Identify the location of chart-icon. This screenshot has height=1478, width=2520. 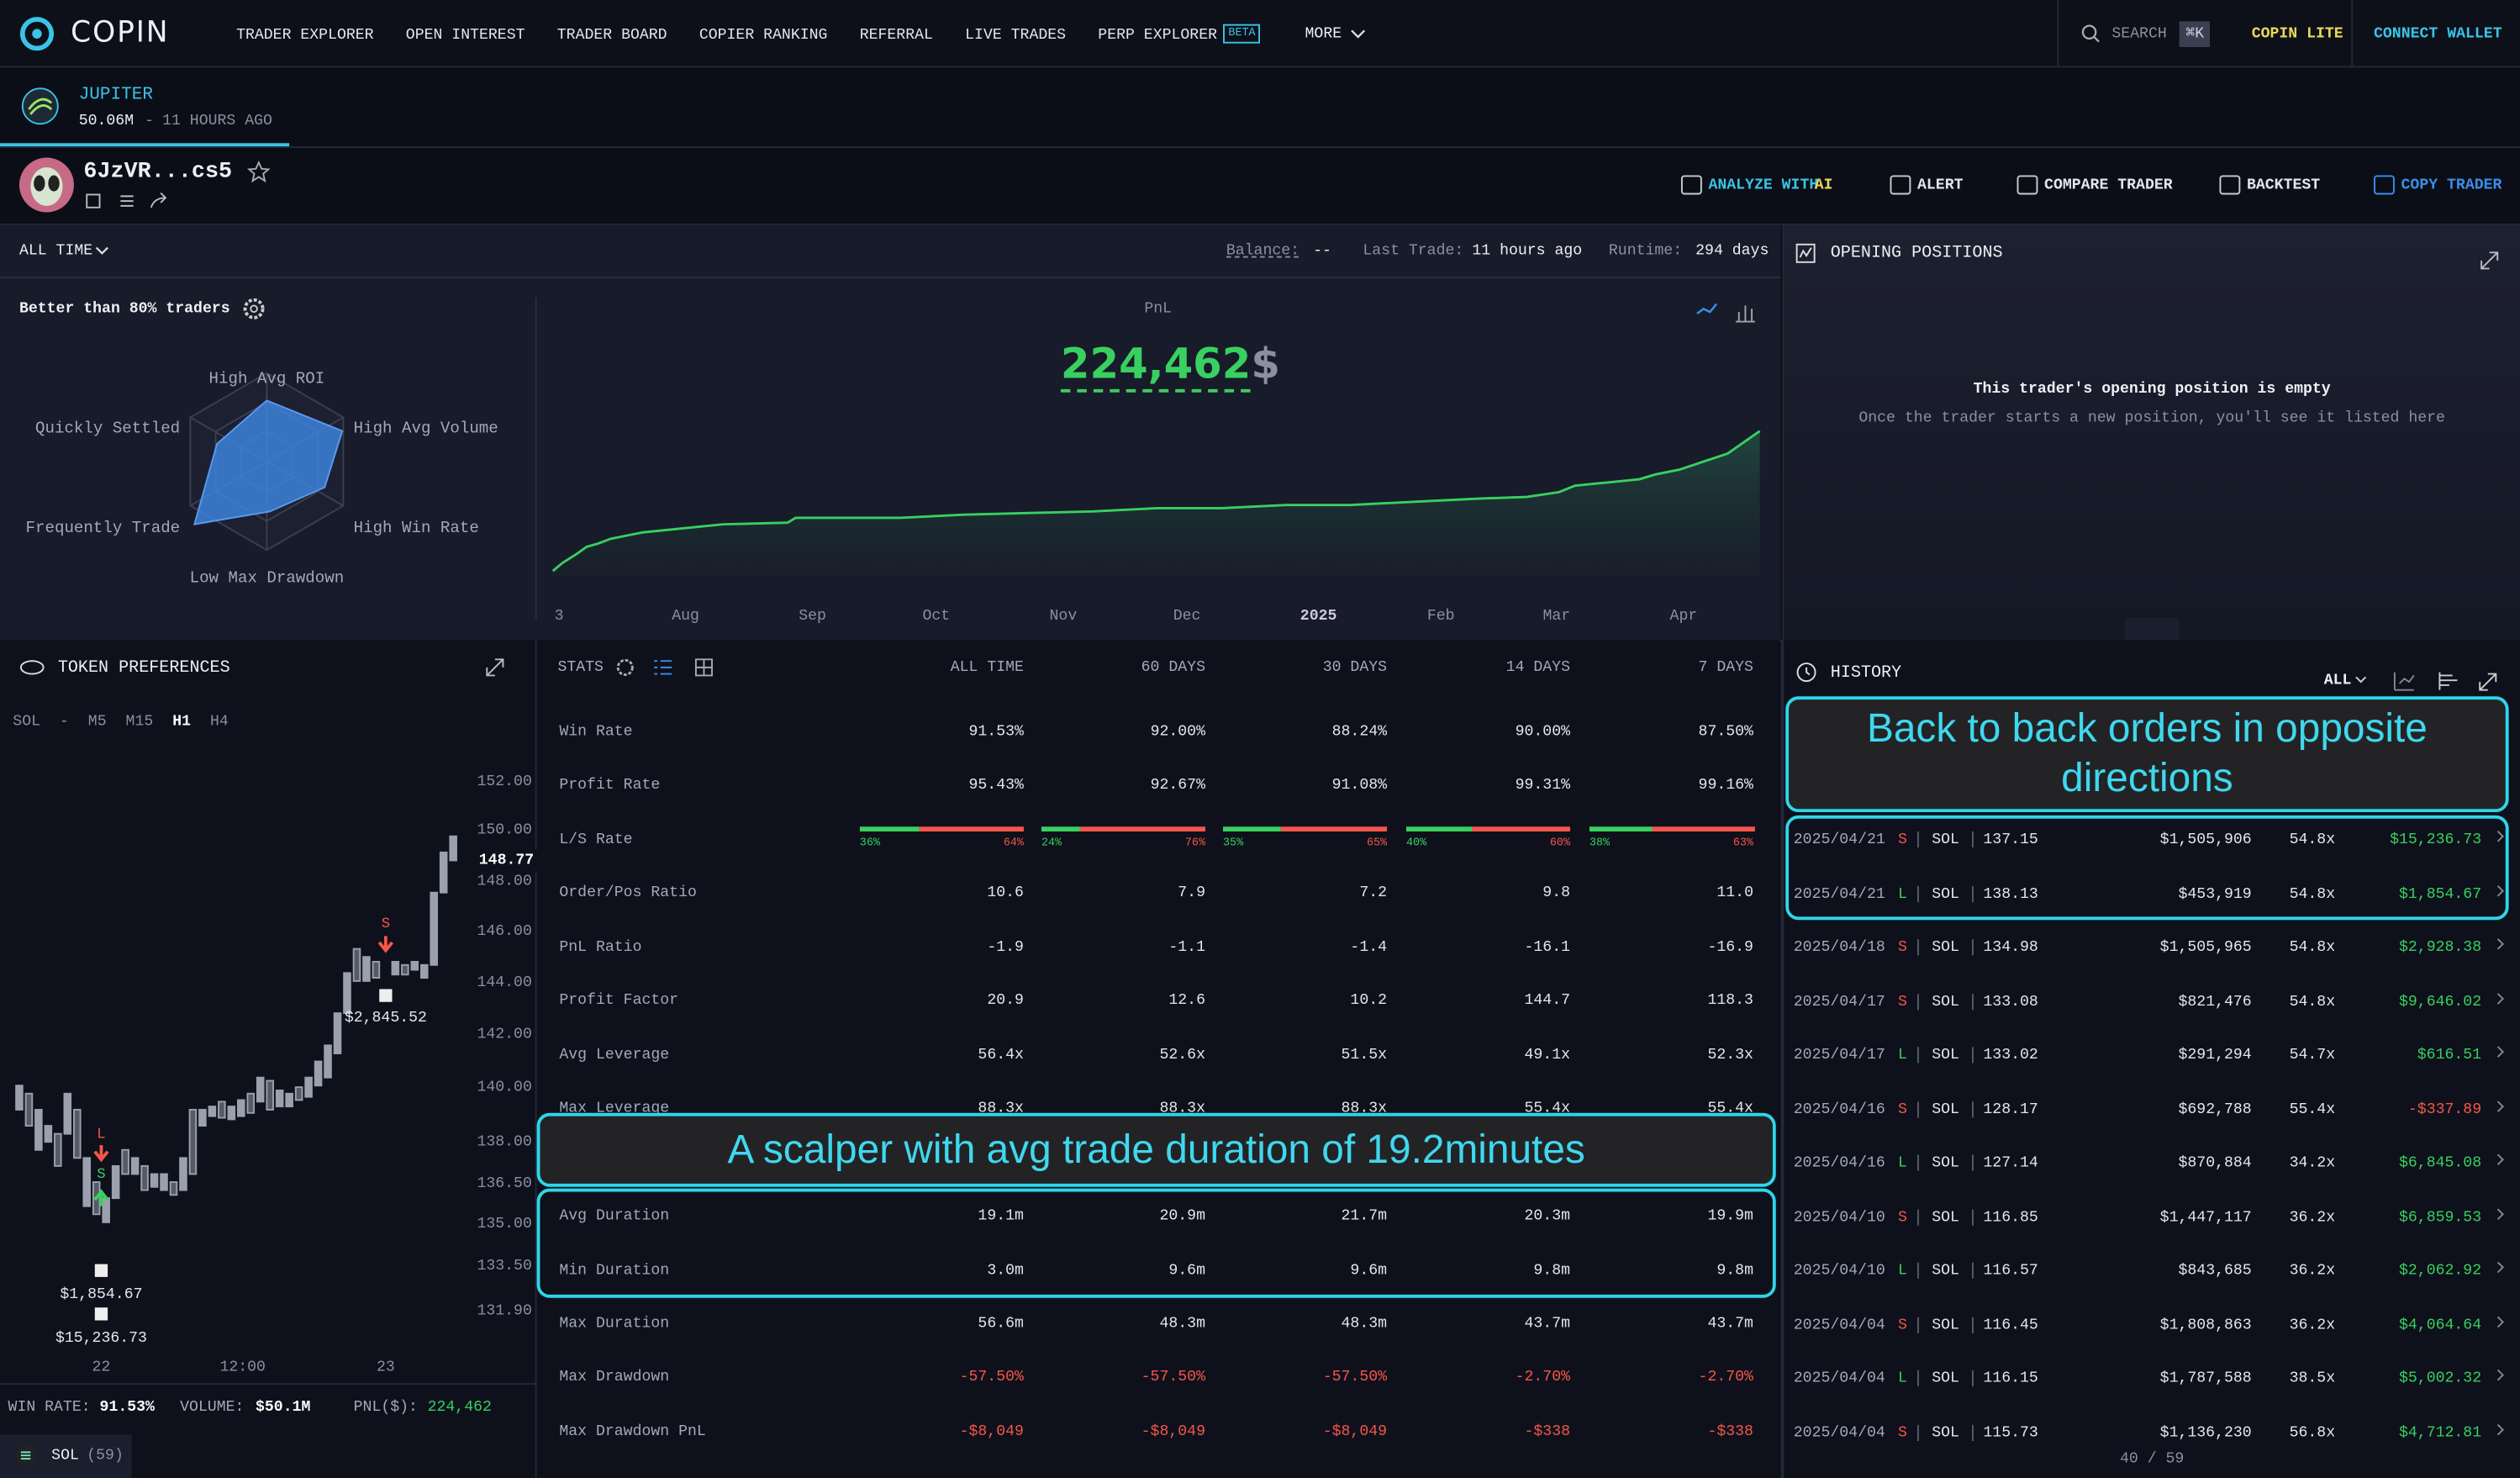
(2404, 682).